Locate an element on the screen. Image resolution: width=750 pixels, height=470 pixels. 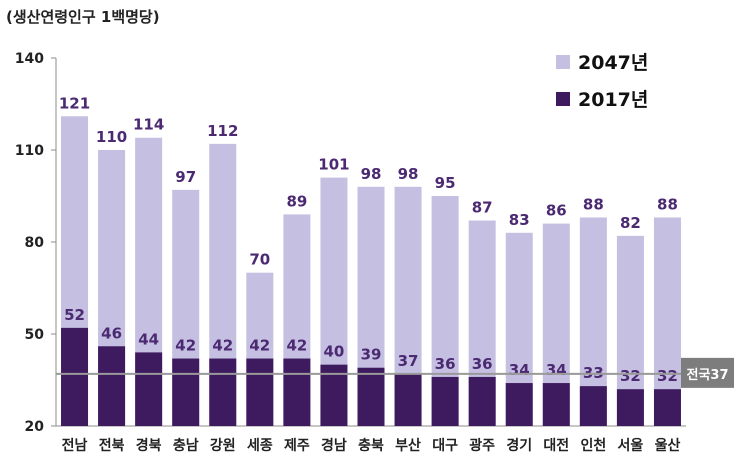
x-tick-label: 인천 is located at coordinates (593, 445).